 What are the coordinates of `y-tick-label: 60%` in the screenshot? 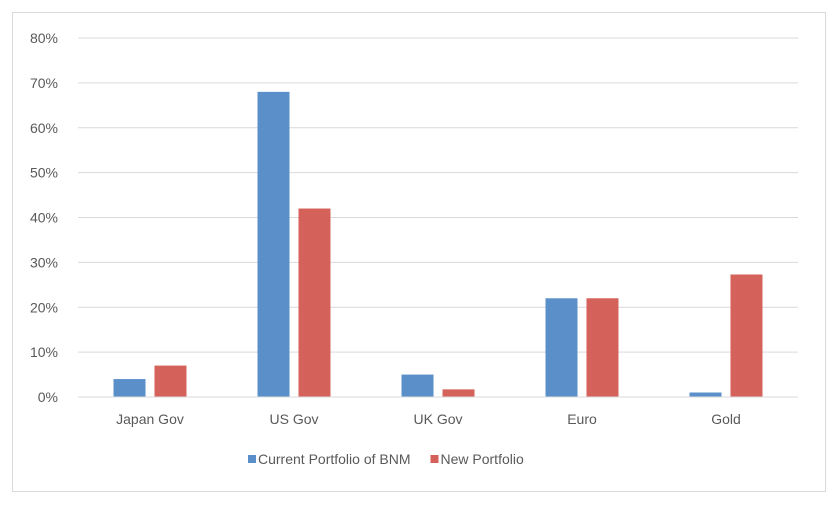 It's located at (44, 128).